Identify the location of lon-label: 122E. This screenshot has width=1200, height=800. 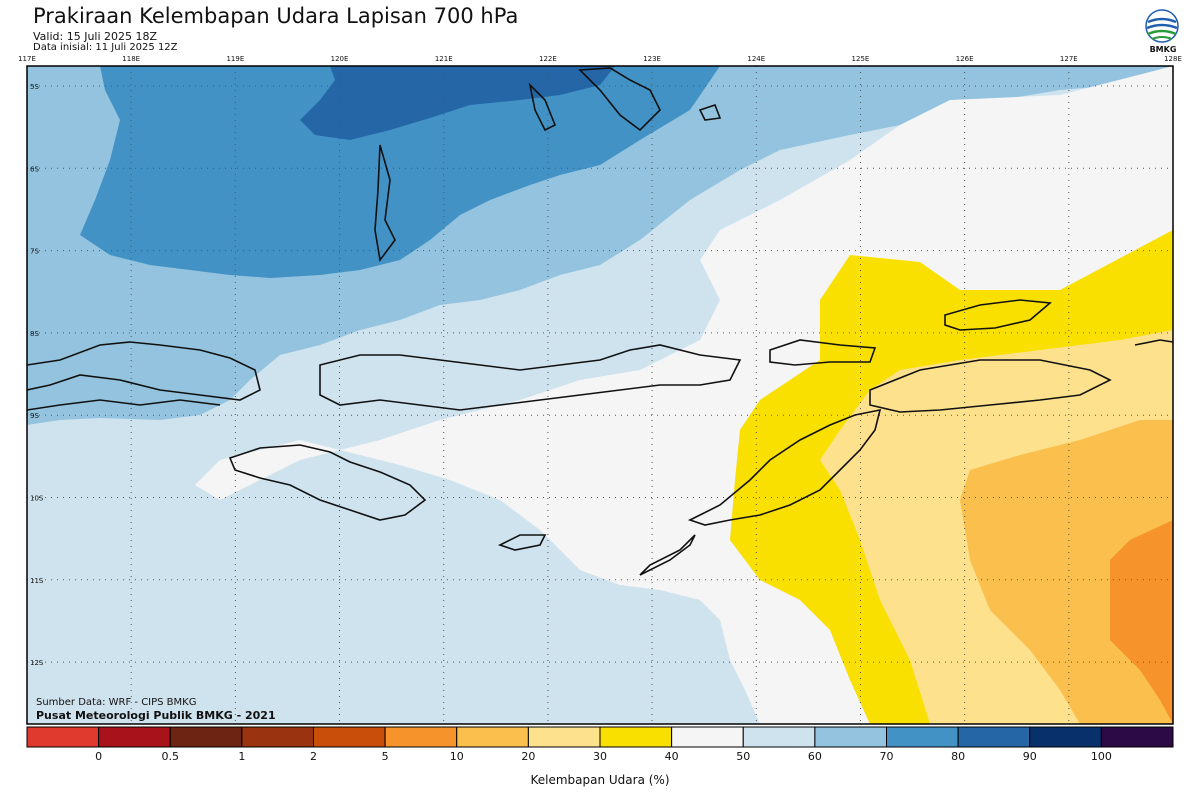
(548, 59).